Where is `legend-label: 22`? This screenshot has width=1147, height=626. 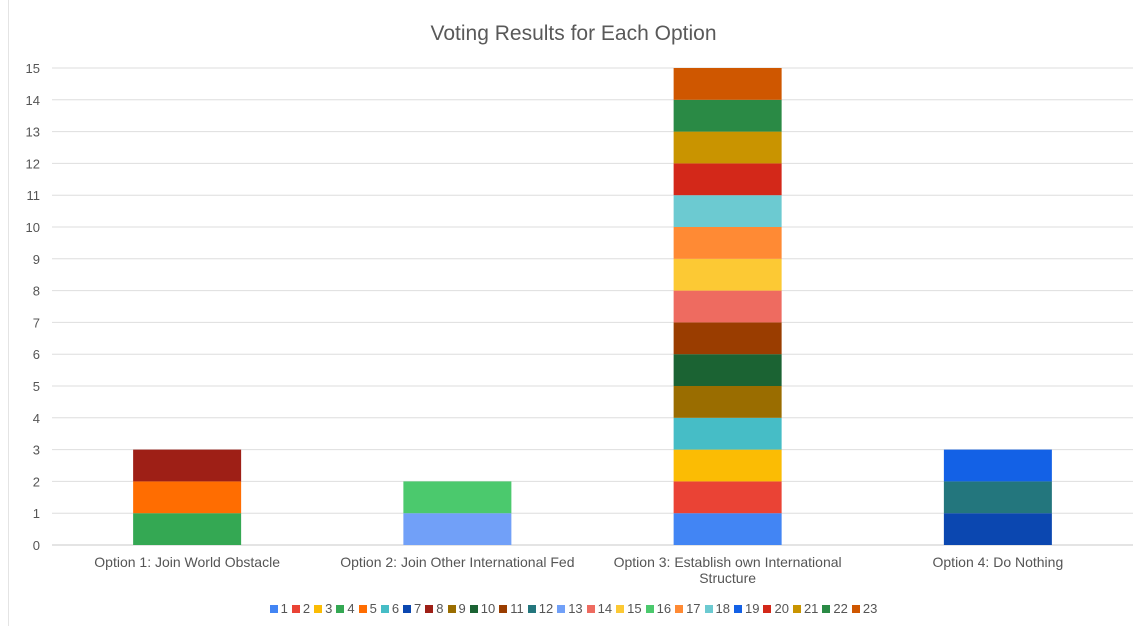 legend-label: 22 is located at coordinates (840, 608).